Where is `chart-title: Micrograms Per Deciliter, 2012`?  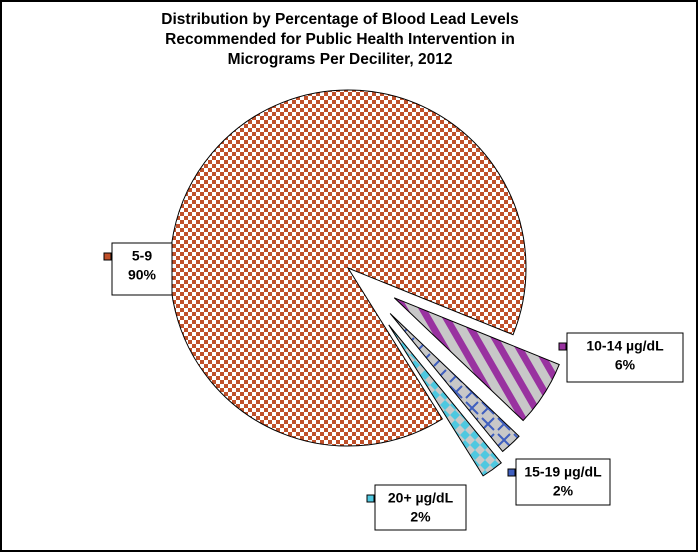
chart-title: Micrograms Per Deciliter, 2012 is located at coordinates (340, 59).